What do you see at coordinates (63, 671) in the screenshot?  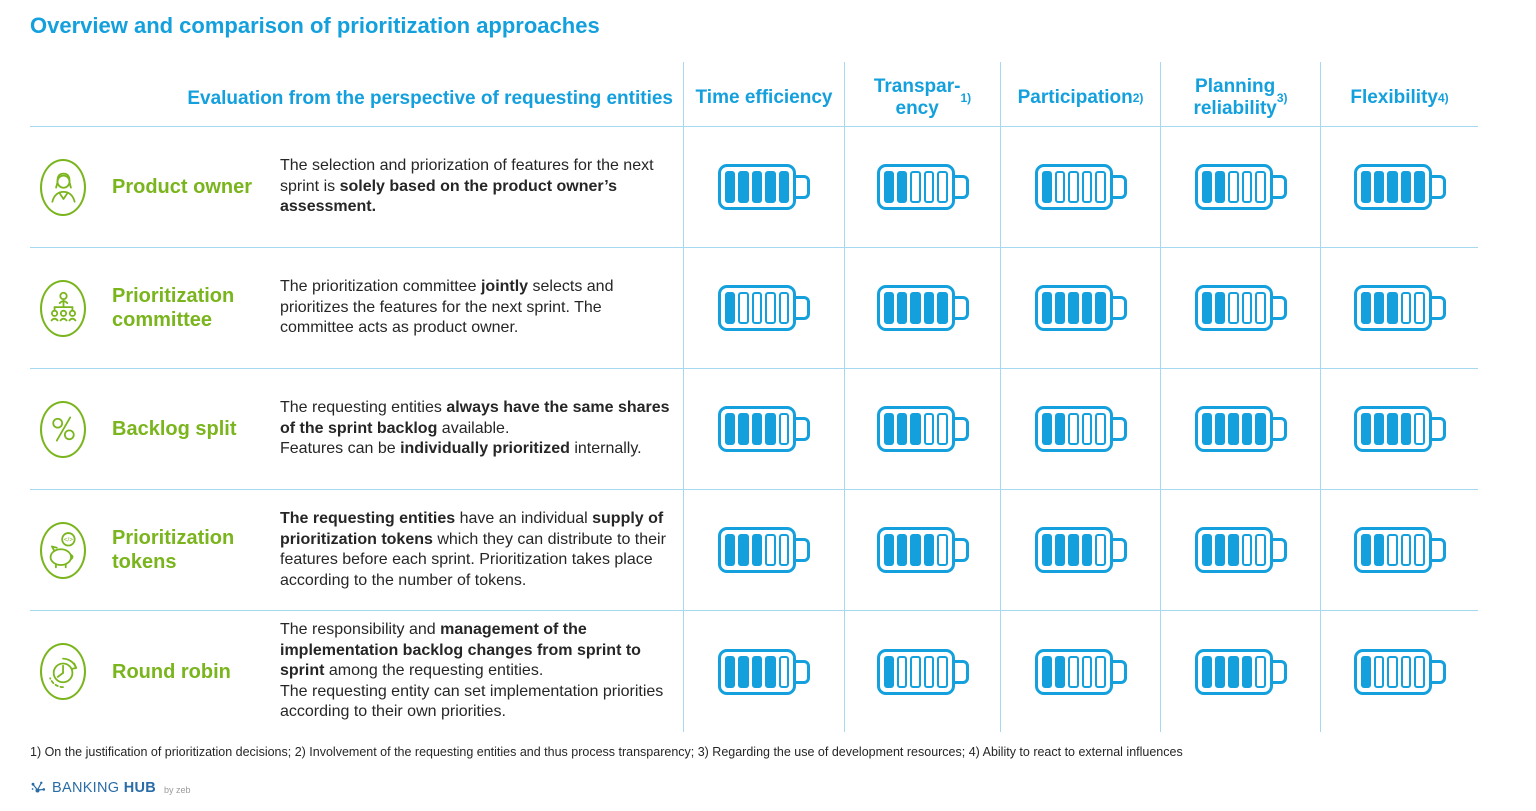 I see `clock-cycle-icon` at bounding box center [63, 671].